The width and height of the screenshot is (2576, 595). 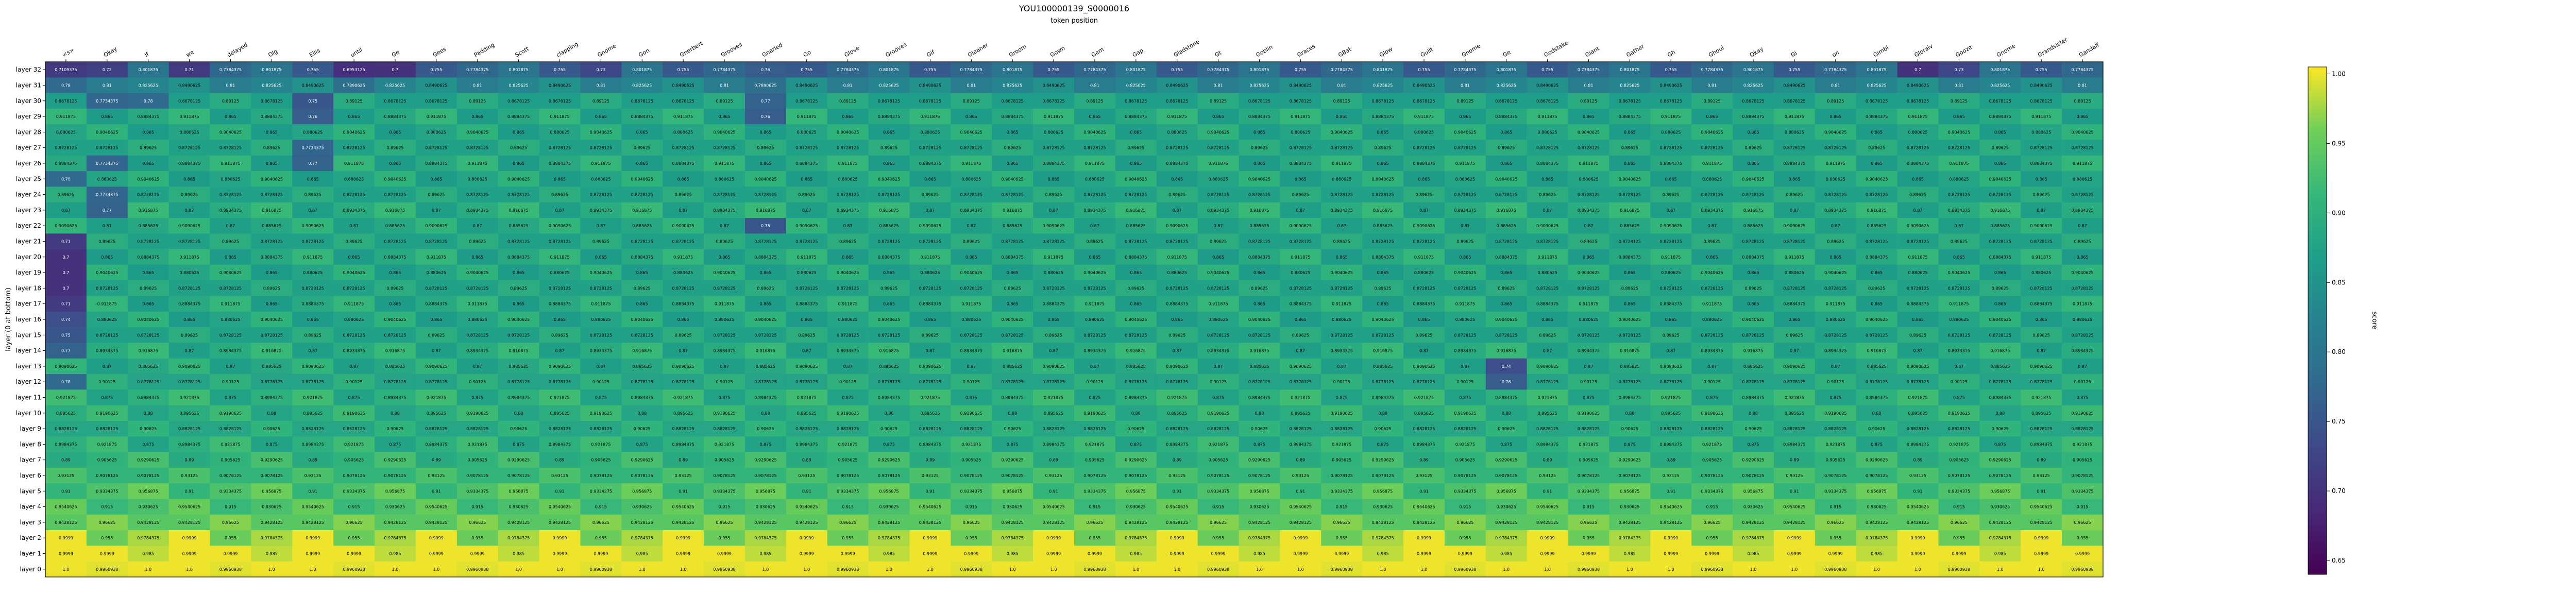 I want to click on cell-value-label: 0.911875, so click(x=724, y=304).